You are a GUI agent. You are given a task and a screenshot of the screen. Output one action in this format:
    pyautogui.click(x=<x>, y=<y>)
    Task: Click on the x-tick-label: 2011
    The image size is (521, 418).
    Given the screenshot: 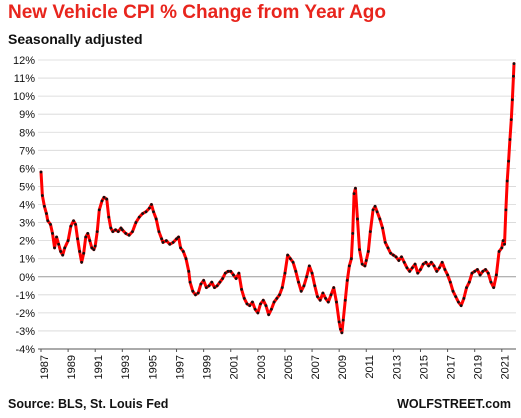 What is the action you would take?
    pyautogui.click(x=370, y=367)
    